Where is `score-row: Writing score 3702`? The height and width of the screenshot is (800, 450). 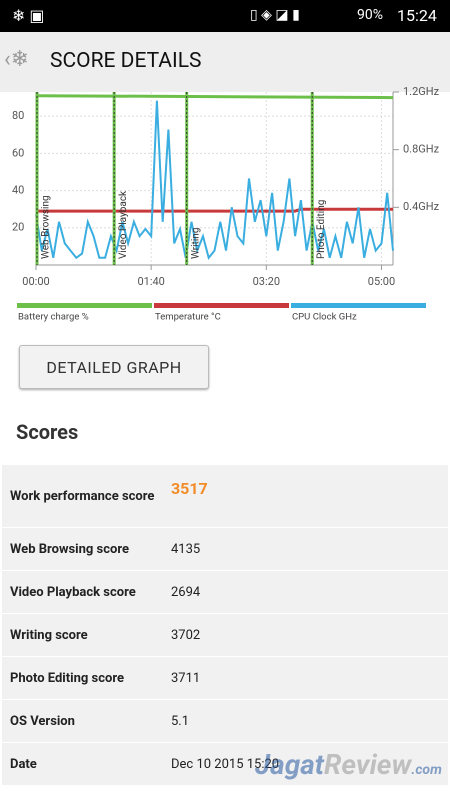
score-row: Writing score 3702 is located at coordinates (225, 635).